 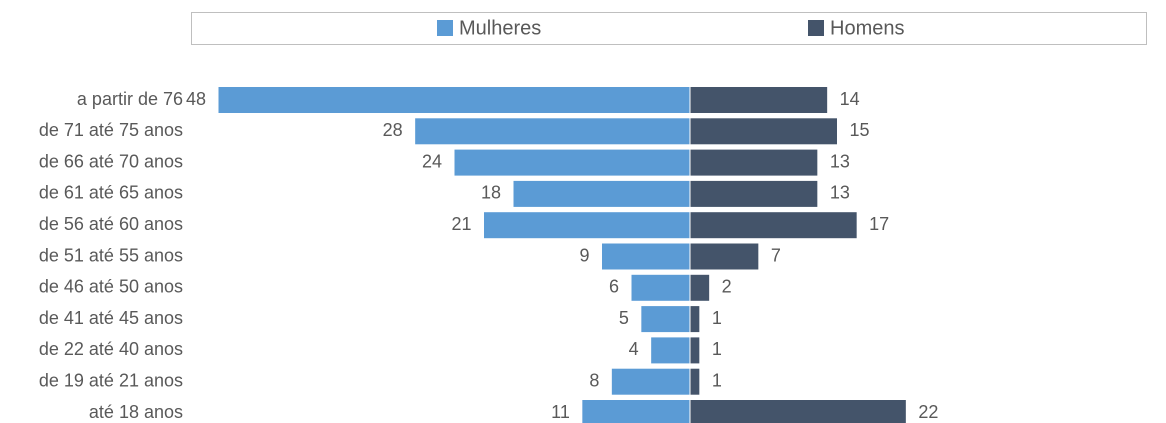 I want to click on value-label: 17, so click(x=879, y=224).